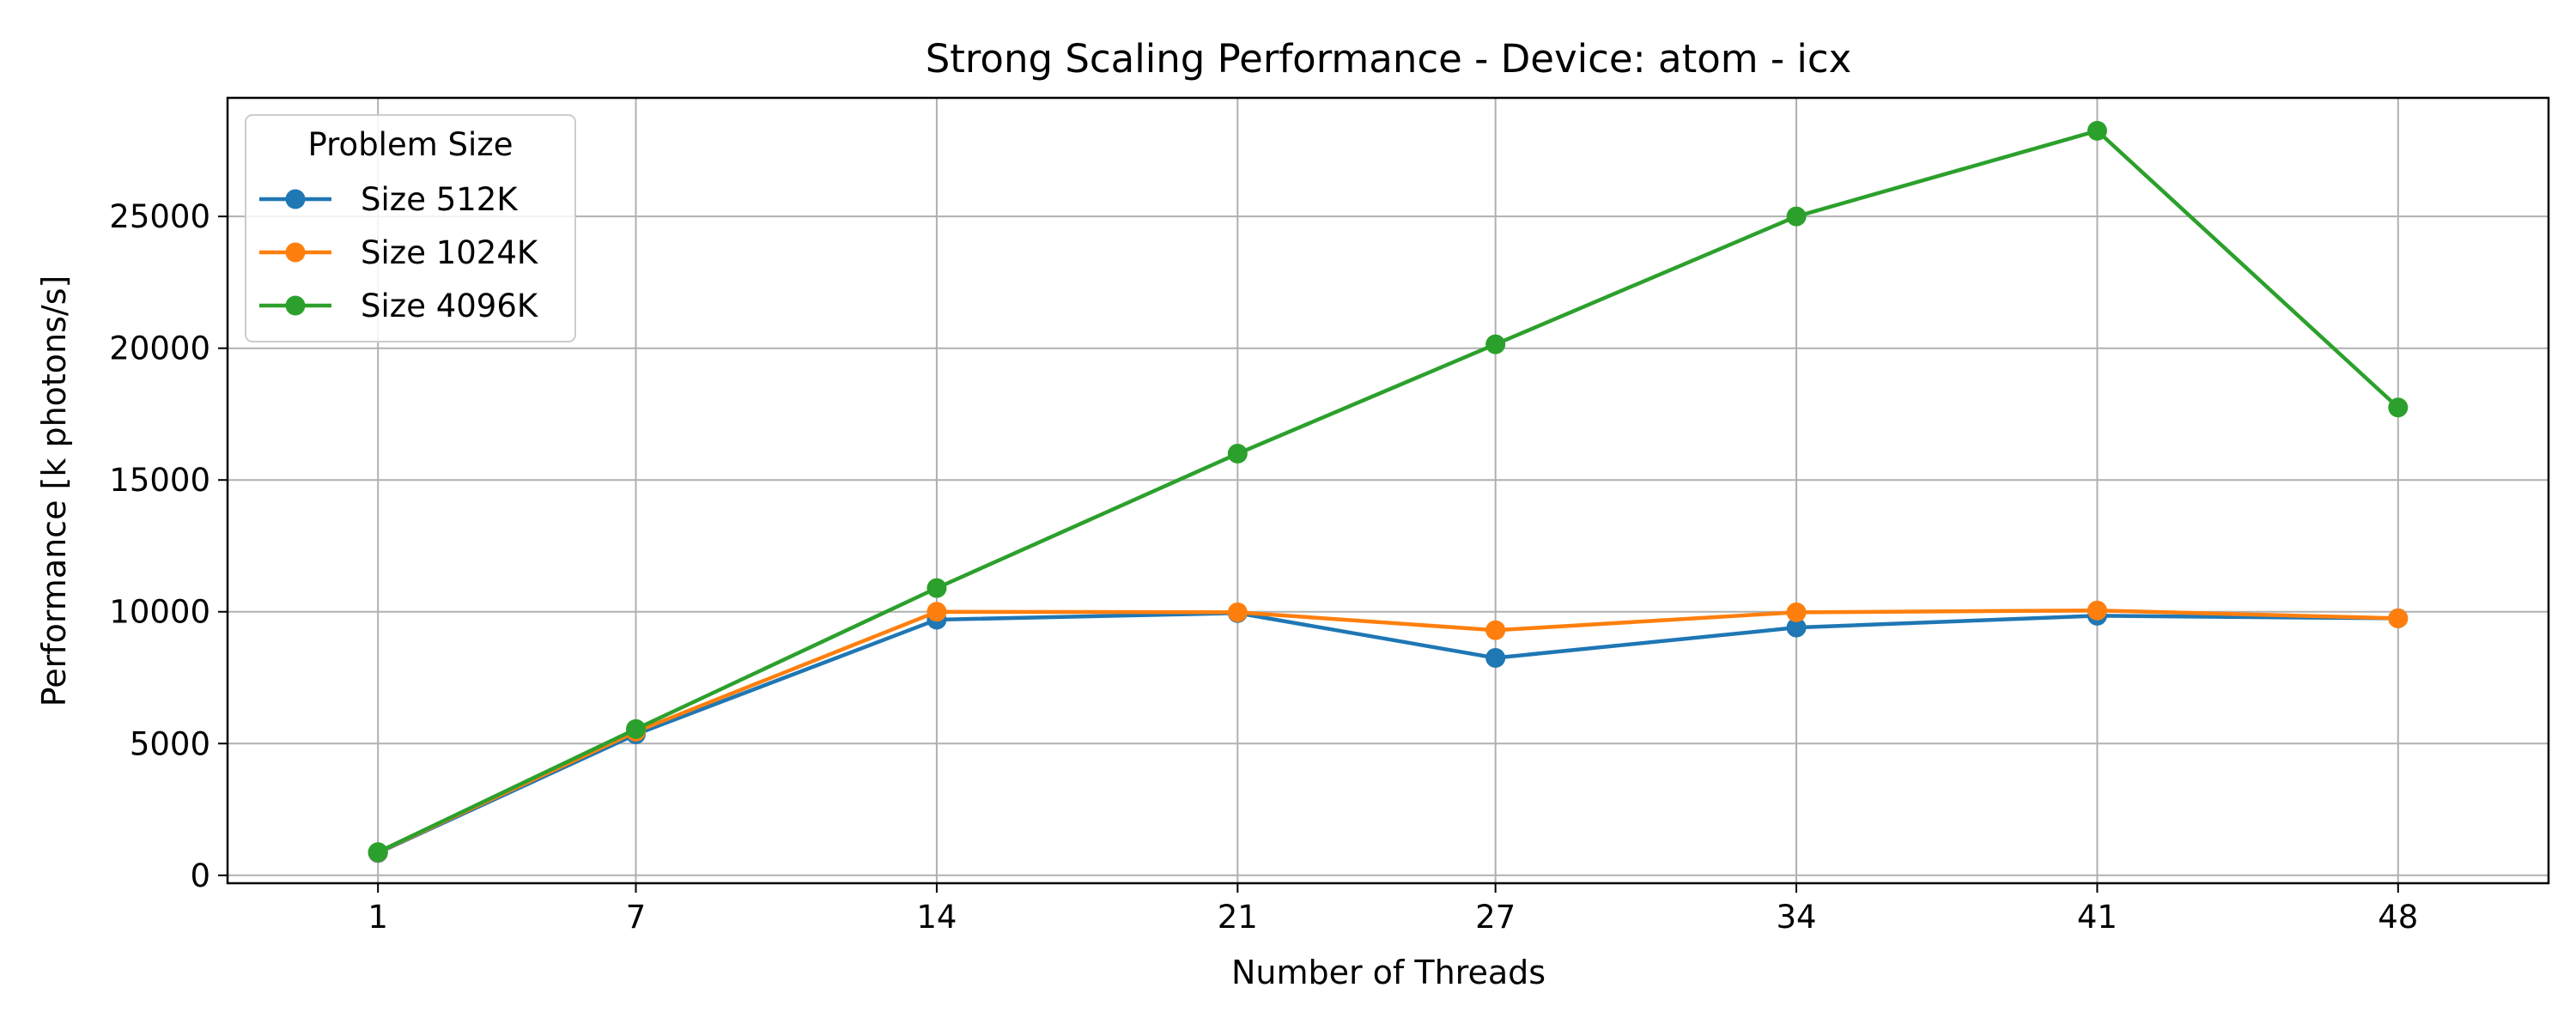  Describe the element at coordinates (170, 743) in the screenshot. I see `y-tick-label: 5000` at that location.